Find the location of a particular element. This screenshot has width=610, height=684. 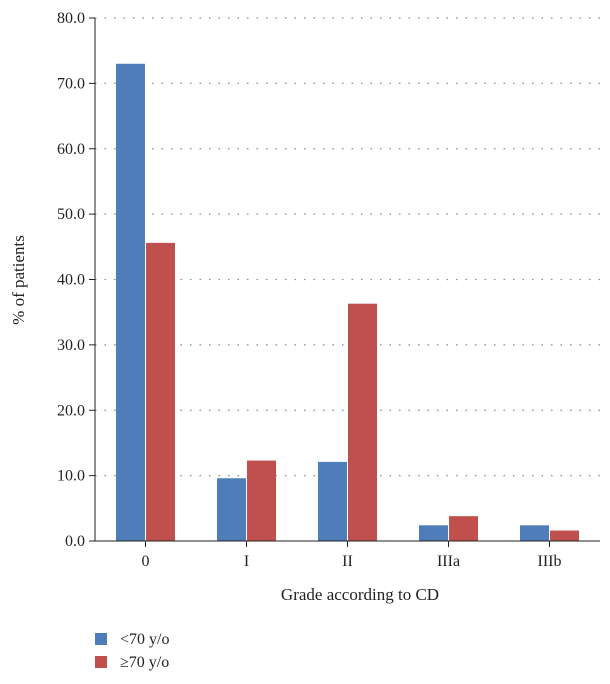

x-tick-label: IIIb is located at coordinates (550, 561).